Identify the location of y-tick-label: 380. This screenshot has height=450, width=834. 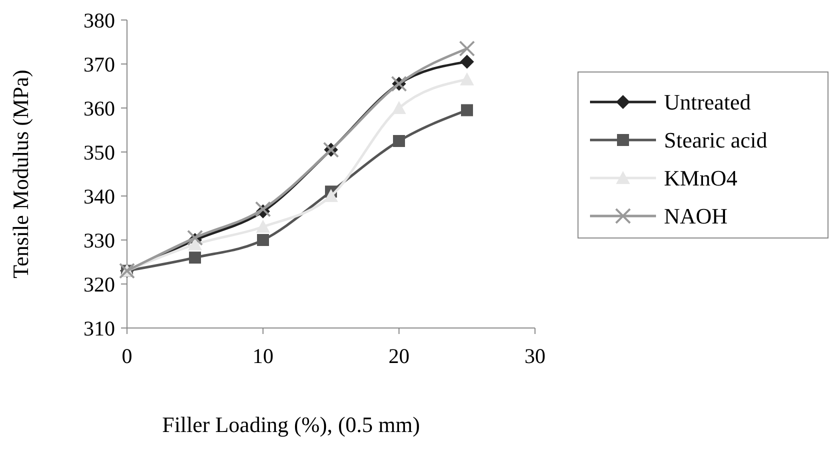
(99, 20).